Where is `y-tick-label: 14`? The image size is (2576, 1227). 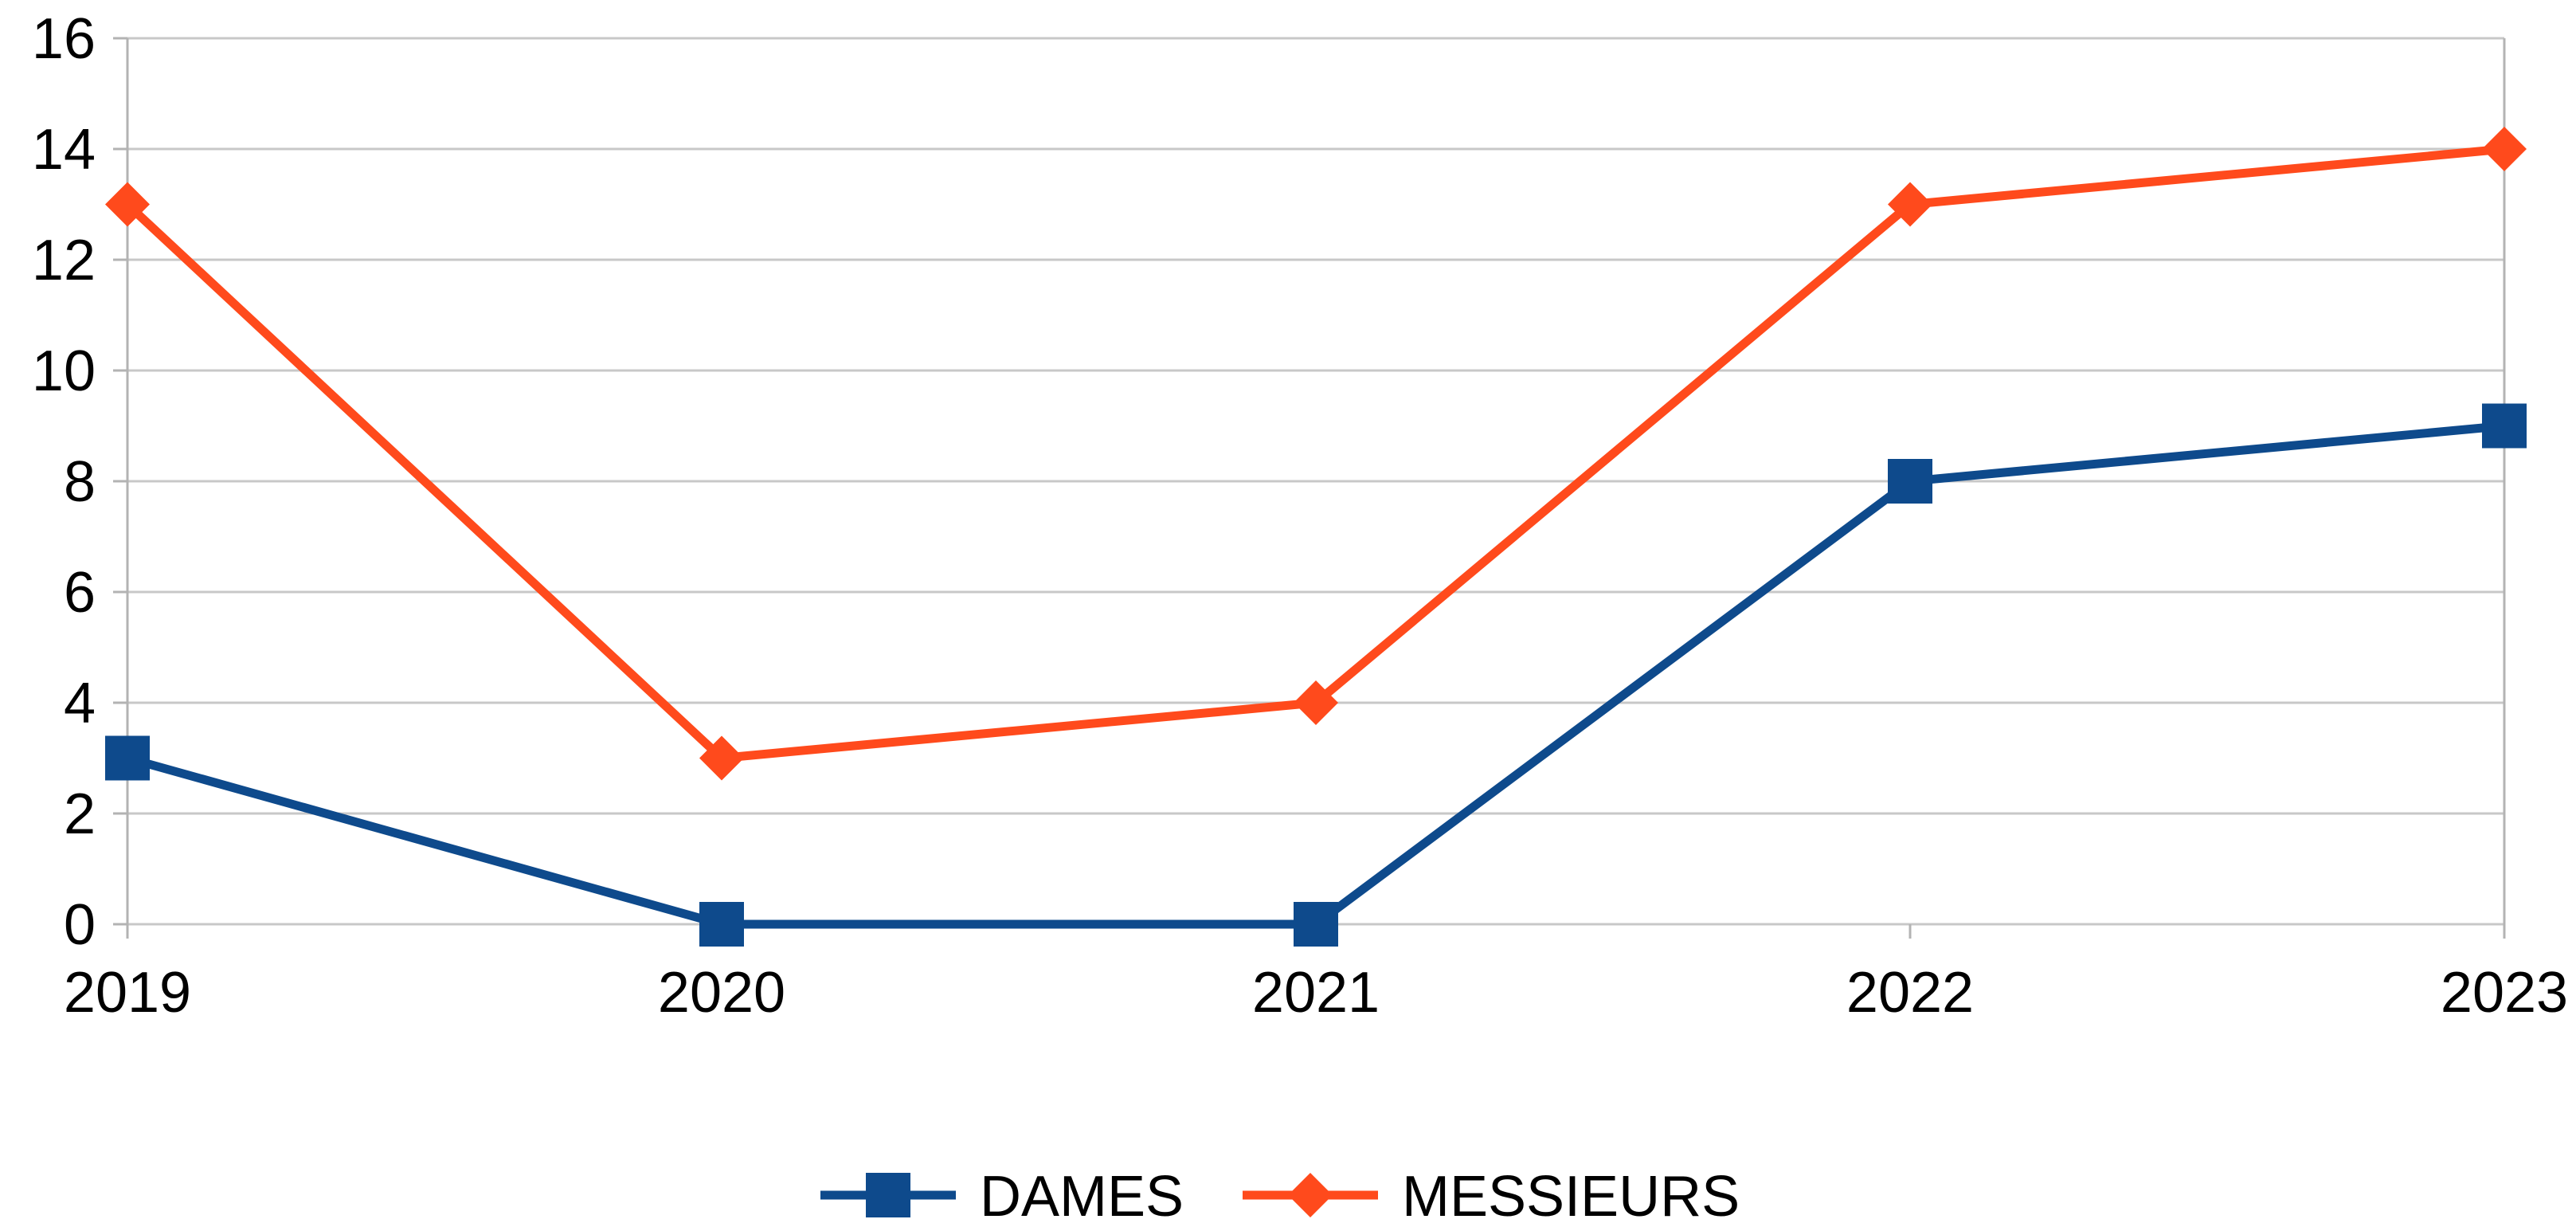
y-tick-label: 14 is located at coordinates (64, 150).